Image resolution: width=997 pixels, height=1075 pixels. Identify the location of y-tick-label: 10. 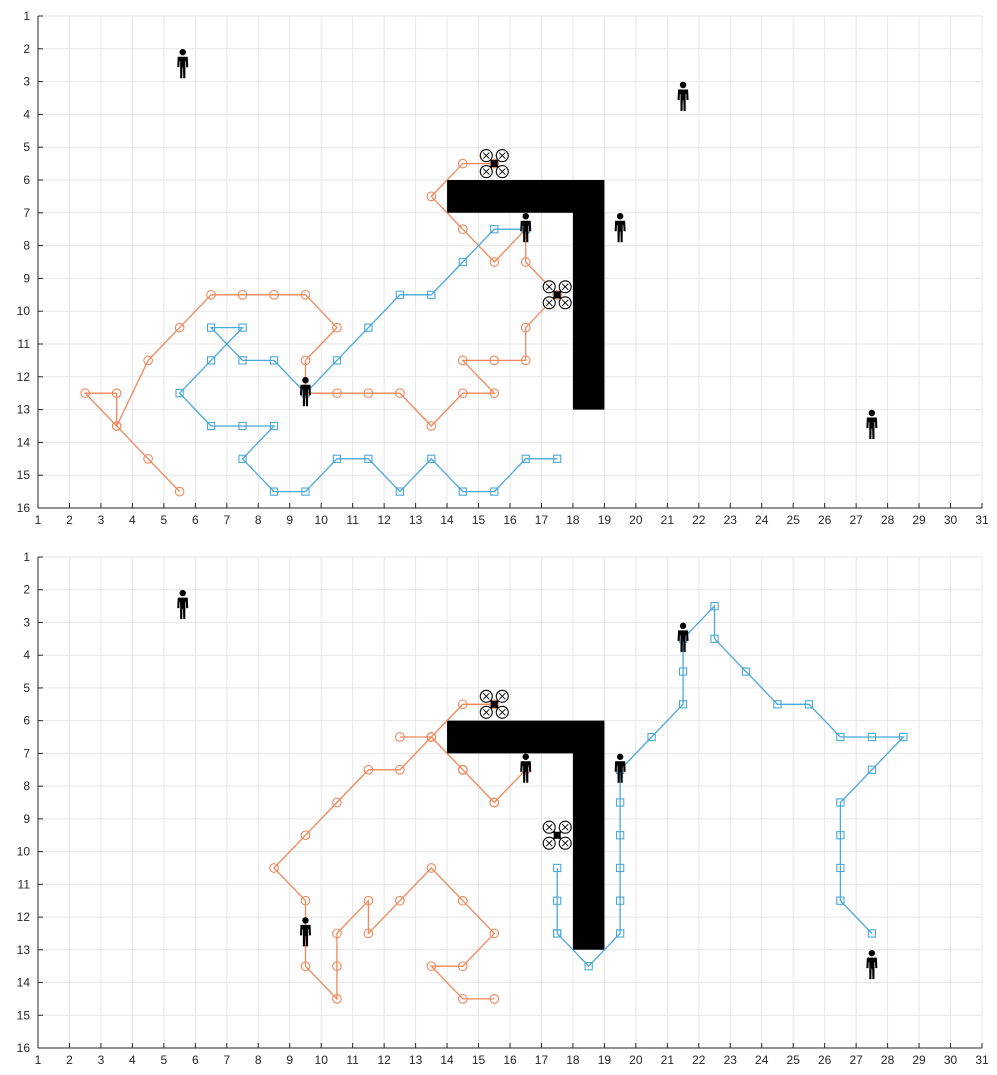
(24, 852).